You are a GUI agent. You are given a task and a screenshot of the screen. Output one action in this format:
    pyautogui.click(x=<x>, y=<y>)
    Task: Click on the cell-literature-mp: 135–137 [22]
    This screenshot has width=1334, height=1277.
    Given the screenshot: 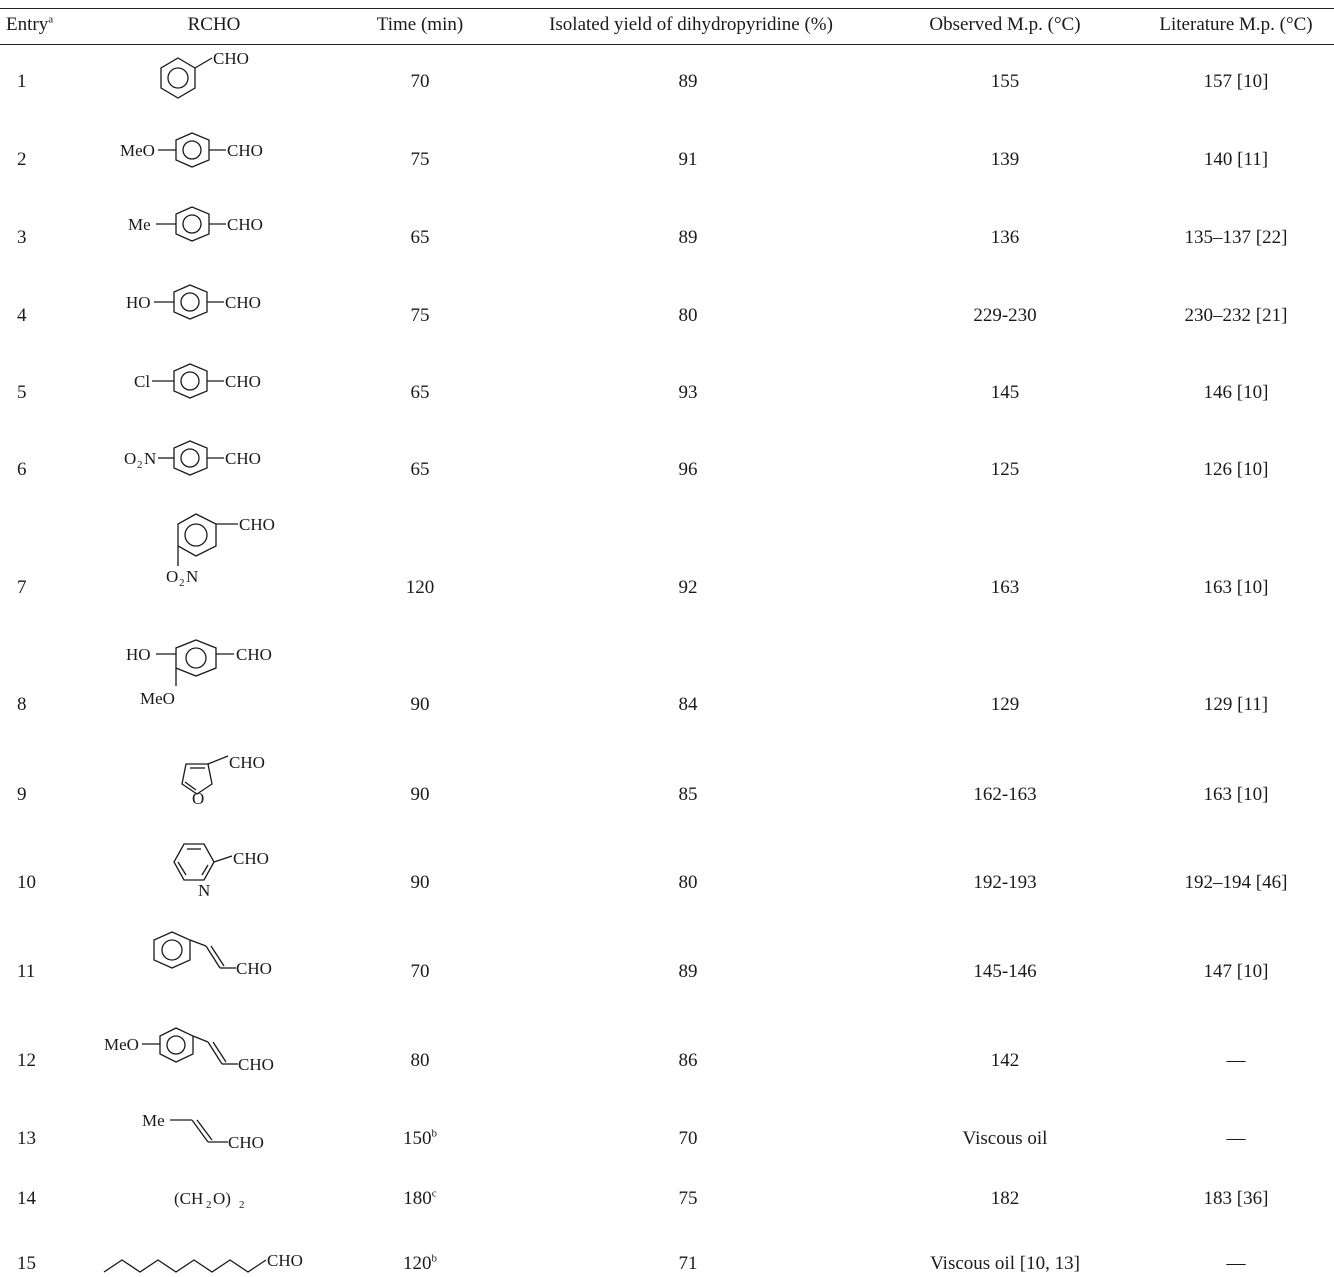 What is the action you would take?
    pyautogui.click(x=1236, y=237)
    